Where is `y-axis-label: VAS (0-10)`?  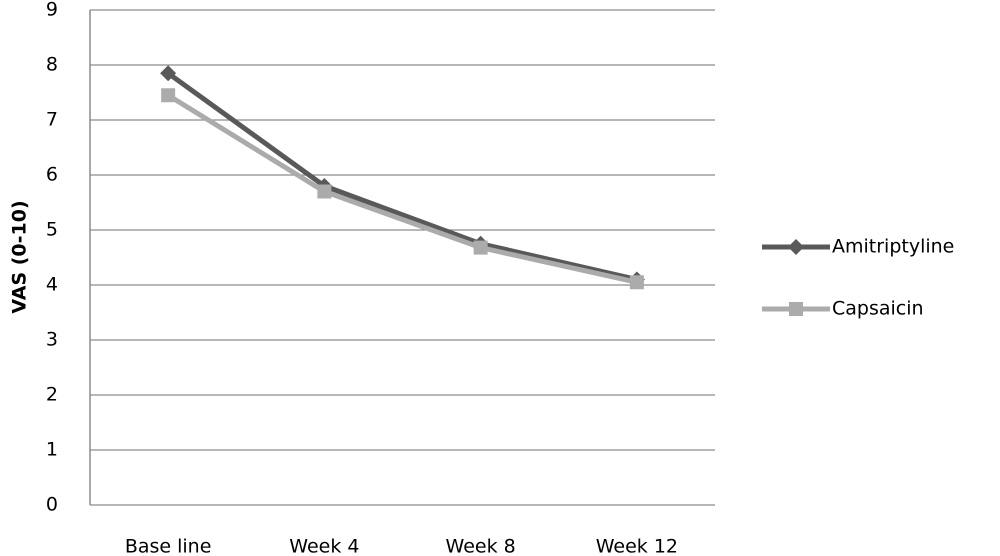
y-axis-label: VAS (0-10) is located at coordinates (20, 256).